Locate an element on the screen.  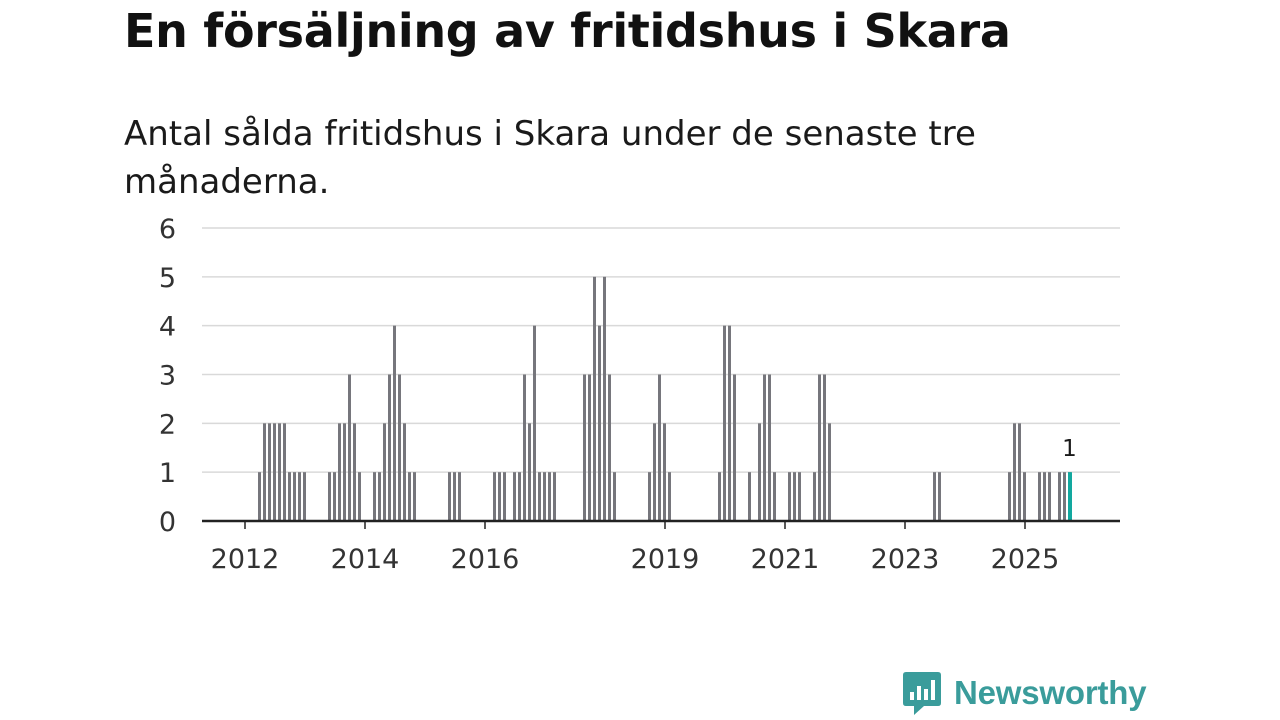
annotations: 1 is located at coordinates (1069, 449).